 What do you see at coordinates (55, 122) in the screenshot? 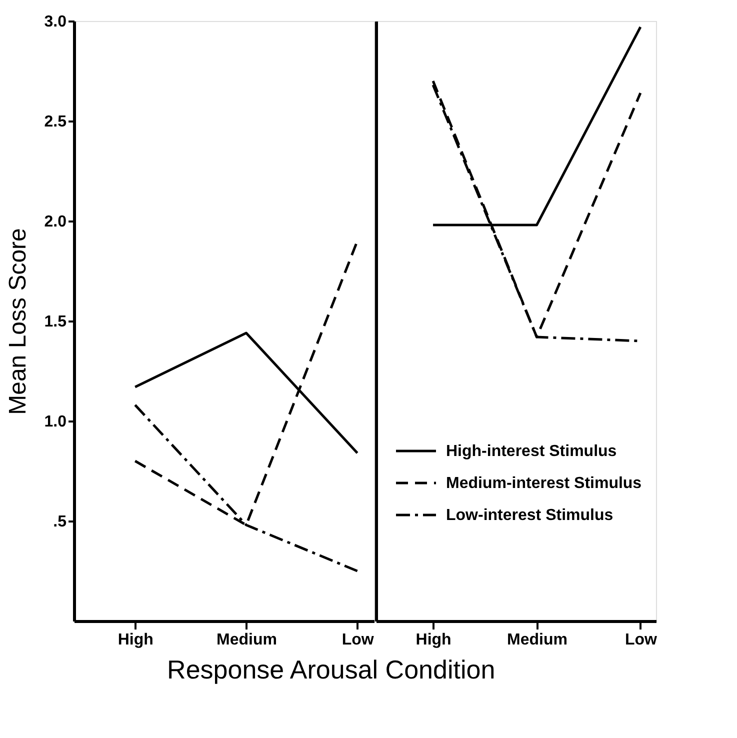
I see `y-tick-label: 2.5` at bounding box center [55, 122].